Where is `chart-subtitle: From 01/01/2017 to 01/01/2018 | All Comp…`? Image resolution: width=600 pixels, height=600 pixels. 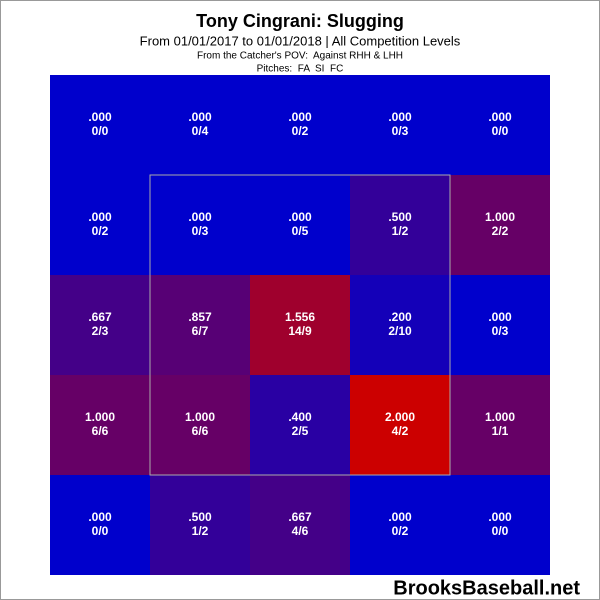 chart-subtitle: From 01/01/2017 to 01/01/2018 | All Comp… is located at coordinates (300, 40).